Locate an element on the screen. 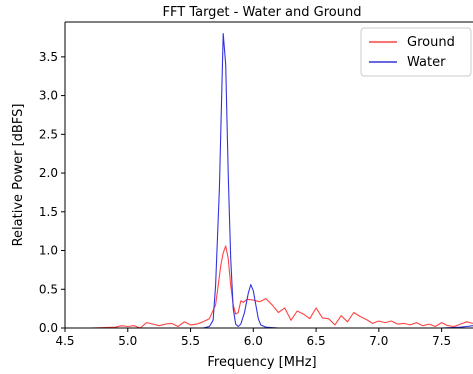  legend-box is located at coordinates (416, 52).